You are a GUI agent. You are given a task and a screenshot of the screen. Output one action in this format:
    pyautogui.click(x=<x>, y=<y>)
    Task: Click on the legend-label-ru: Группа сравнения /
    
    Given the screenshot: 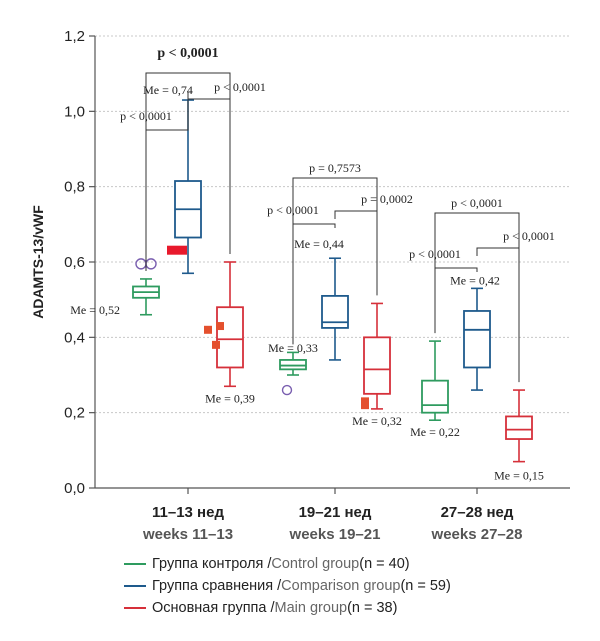 What is the action you would take?
    pyautogui.click(x=217, y=586)
    